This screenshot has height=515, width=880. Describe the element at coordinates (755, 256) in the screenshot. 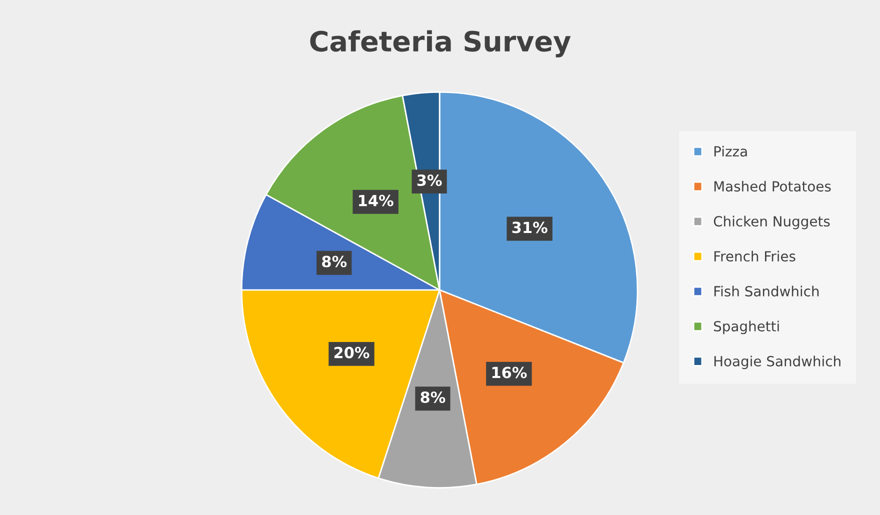

I see `legend-label: French Fries` at that location.